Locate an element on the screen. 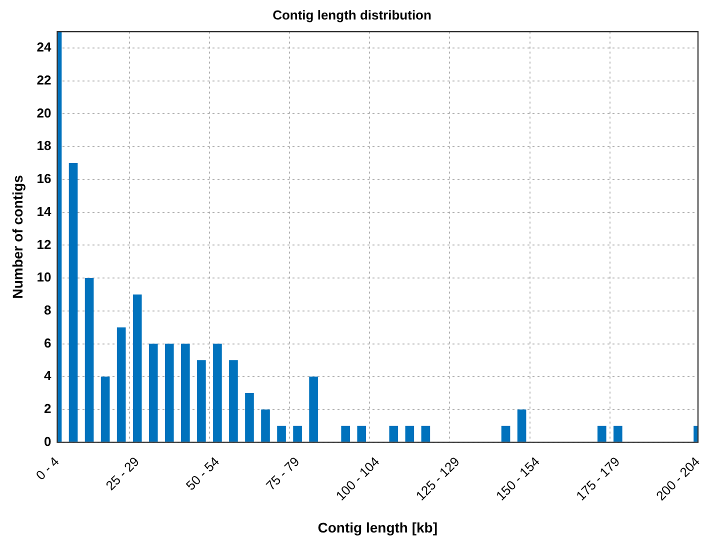 This screenshot has width=728, height=541. y-tick-label: 4 is located at coordinates (48, 376).